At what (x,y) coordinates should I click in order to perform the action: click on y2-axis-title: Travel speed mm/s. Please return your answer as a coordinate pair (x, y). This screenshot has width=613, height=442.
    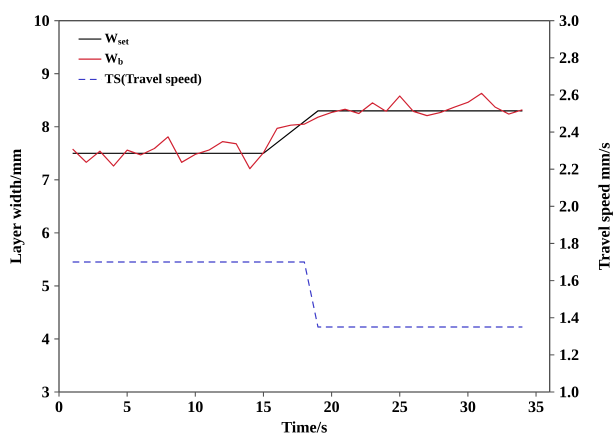
    Looking at the image, I should click on (605, 206).